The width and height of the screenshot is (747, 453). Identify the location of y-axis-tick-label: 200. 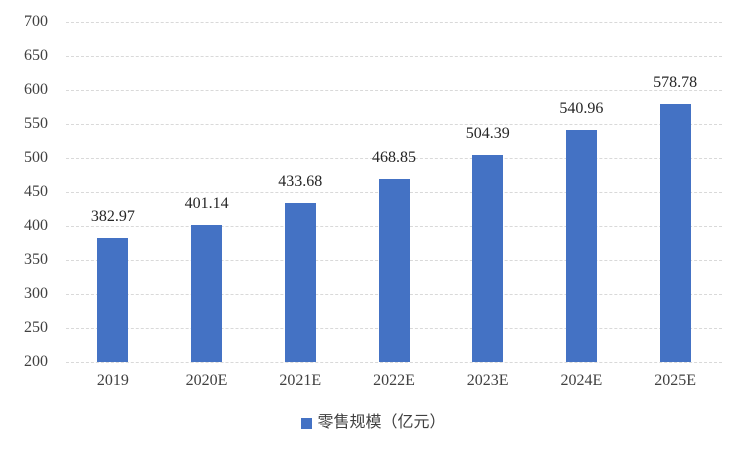
(36, 361).